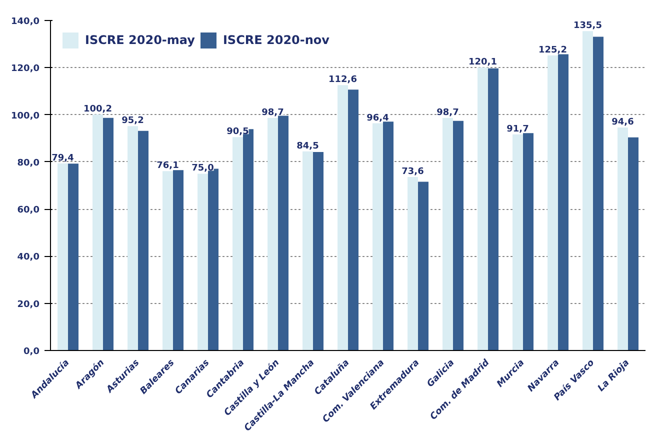 The height and width of the screenshot is (448, 663). Describe the element at coordinates (28, 163) in the screenshot. I see `y-tick-label: 80,0` at that location.